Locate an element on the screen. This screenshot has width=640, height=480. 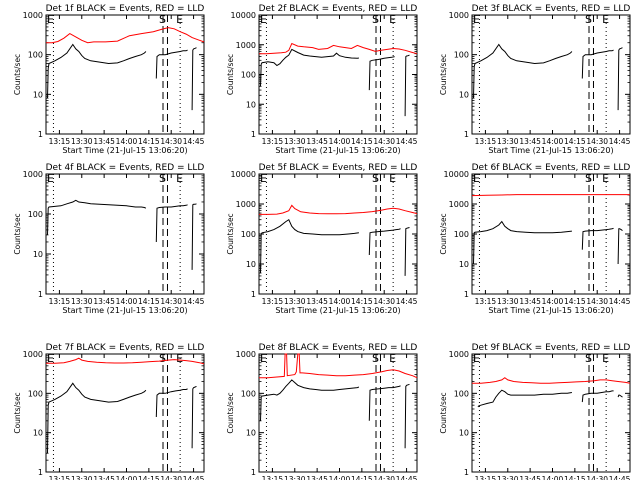
panel-title: Det 6f BLACK = Events, RED = LLD is located at coordinates (551, 168).